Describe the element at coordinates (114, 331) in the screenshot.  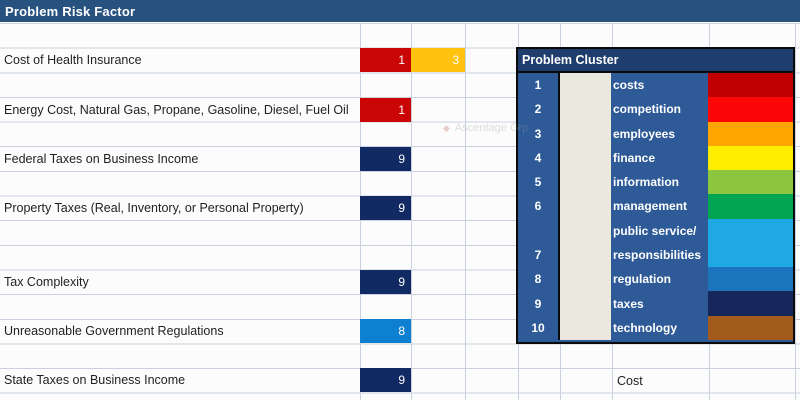
I see `risk-factor-label: Unreasonable Government Regulations` at that location.